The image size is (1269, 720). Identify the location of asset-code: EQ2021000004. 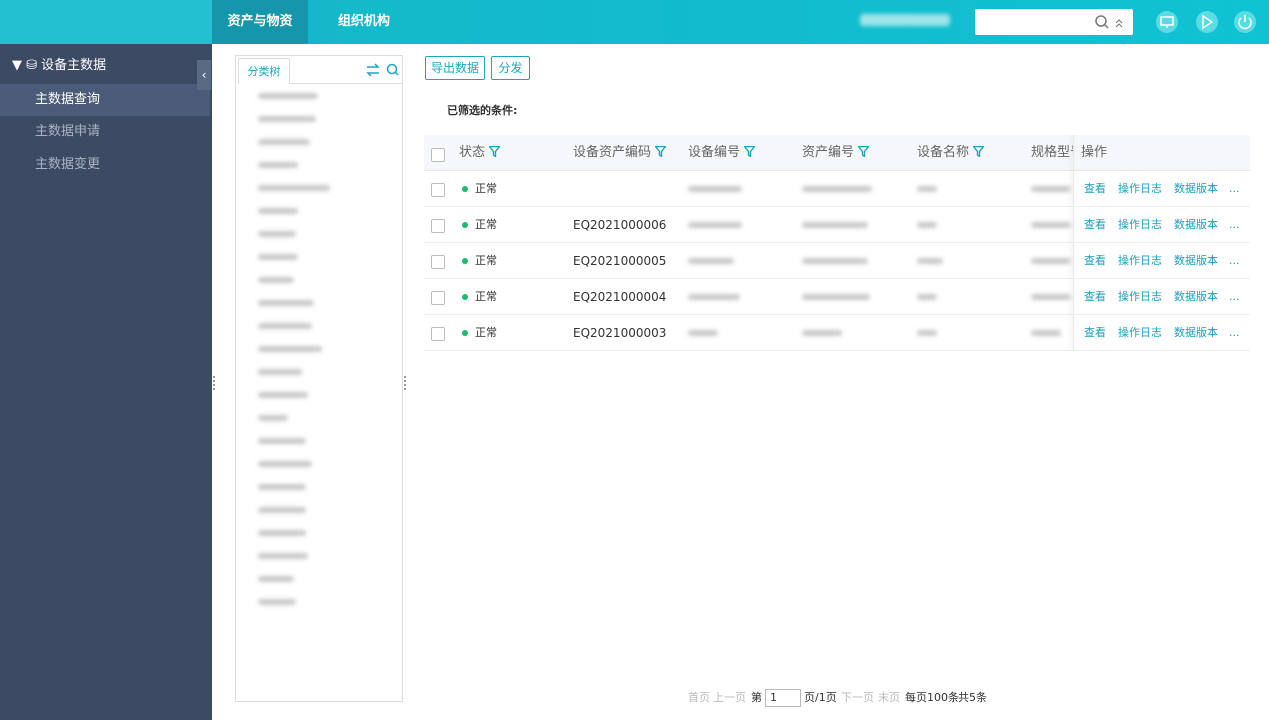
(620, 297).